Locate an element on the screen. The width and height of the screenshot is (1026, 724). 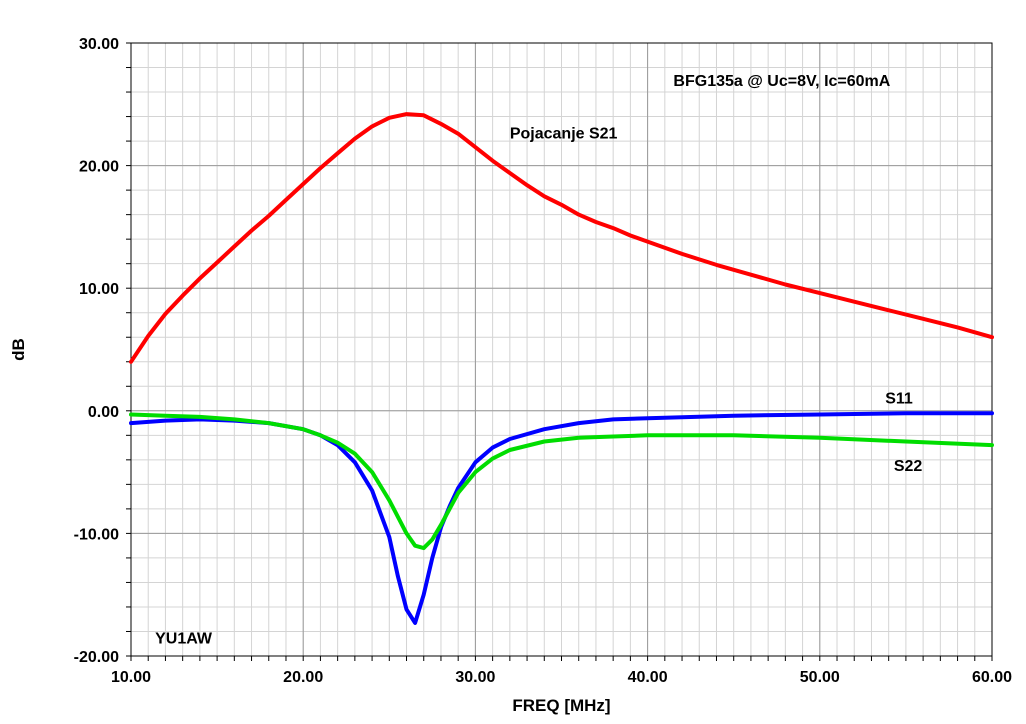
chart-annotation: BFG135a @ Uc=8V, Ic=60mA is located at coordinates (781, 81).